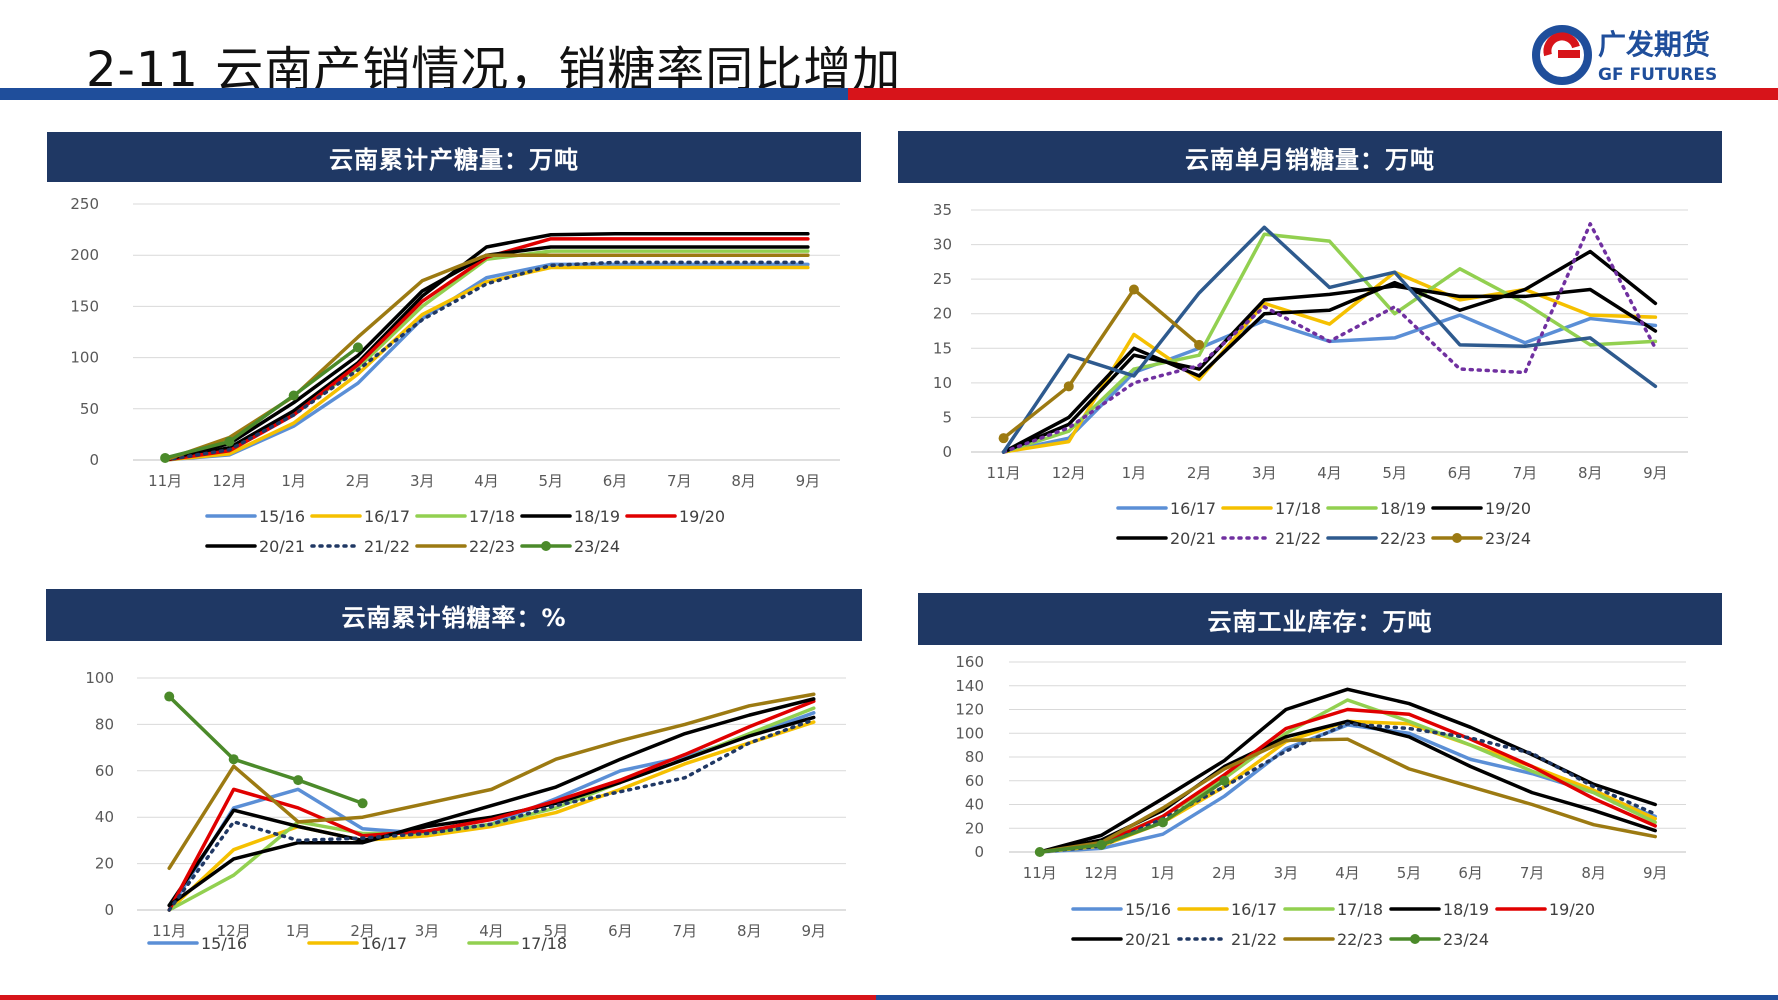 The image size is (1778, 1000). I want to click on y-tick-label: 150, so click(84, 306).